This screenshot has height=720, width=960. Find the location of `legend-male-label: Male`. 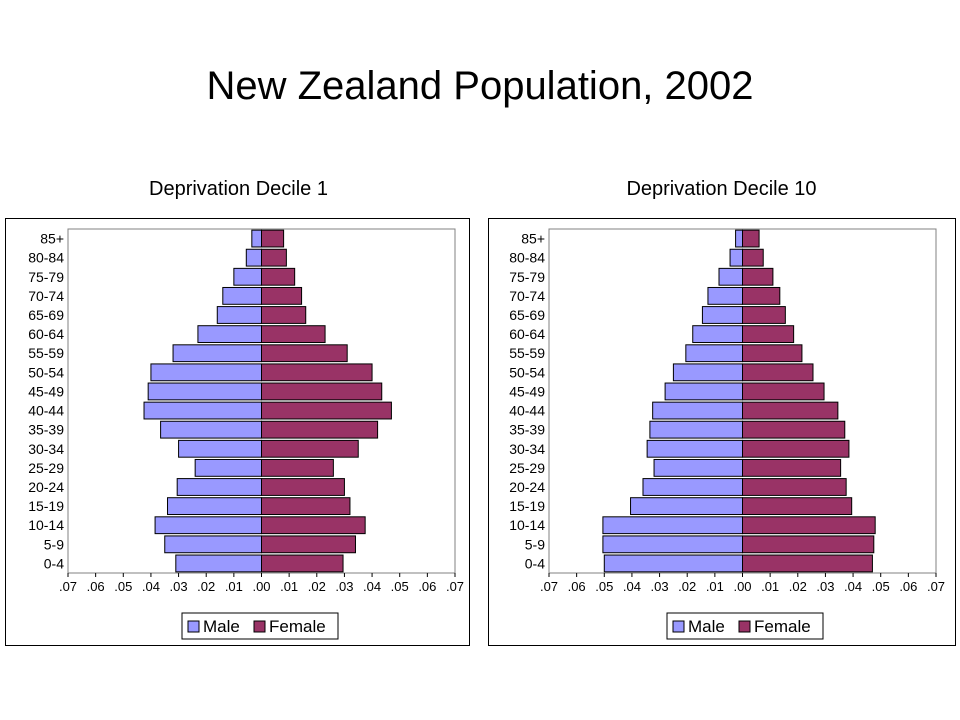

legend-male-label: Male is located at coordinates (706, 626).